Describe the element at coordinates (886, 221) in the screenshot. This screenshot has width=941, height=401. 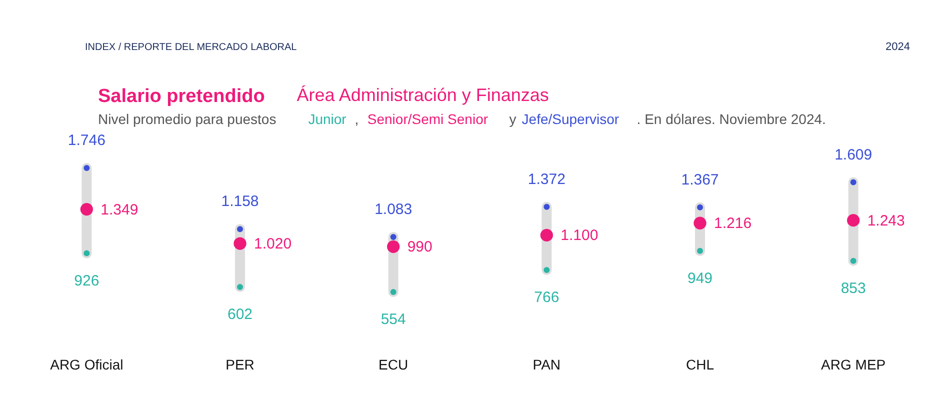
I see `data-label: 1.243` at that location.